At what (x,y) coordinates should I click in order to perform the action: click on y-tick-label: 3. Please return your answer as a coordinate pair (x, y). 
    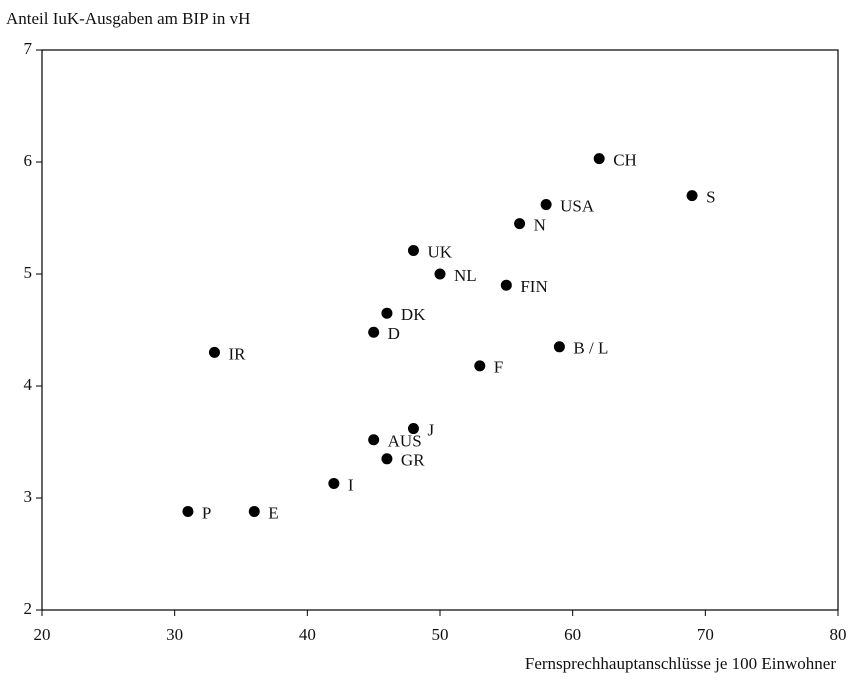
    Looking at the image, I should click on (28, 496).